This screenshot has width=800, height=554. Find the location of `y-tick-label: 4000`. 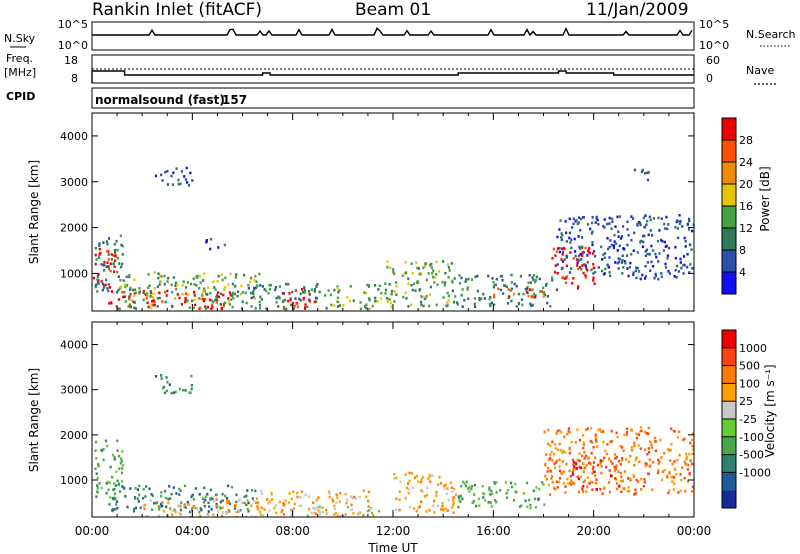

y-tick-label: 4000 is located at coordinates (74, 345).